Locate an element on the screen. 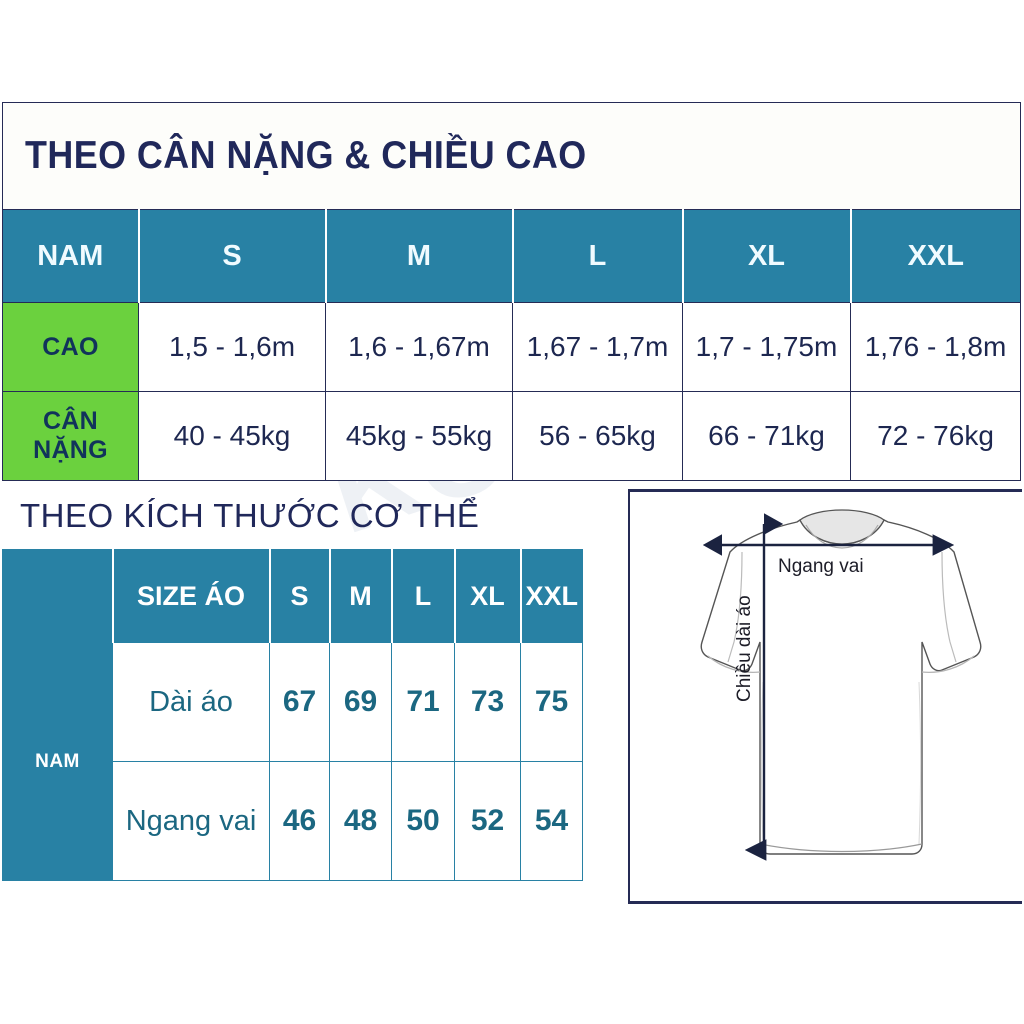 Image resolution: width=1024 pixels, height=1024 pixels. tshirt-illustration-icon is located at coordinates (841, 685).